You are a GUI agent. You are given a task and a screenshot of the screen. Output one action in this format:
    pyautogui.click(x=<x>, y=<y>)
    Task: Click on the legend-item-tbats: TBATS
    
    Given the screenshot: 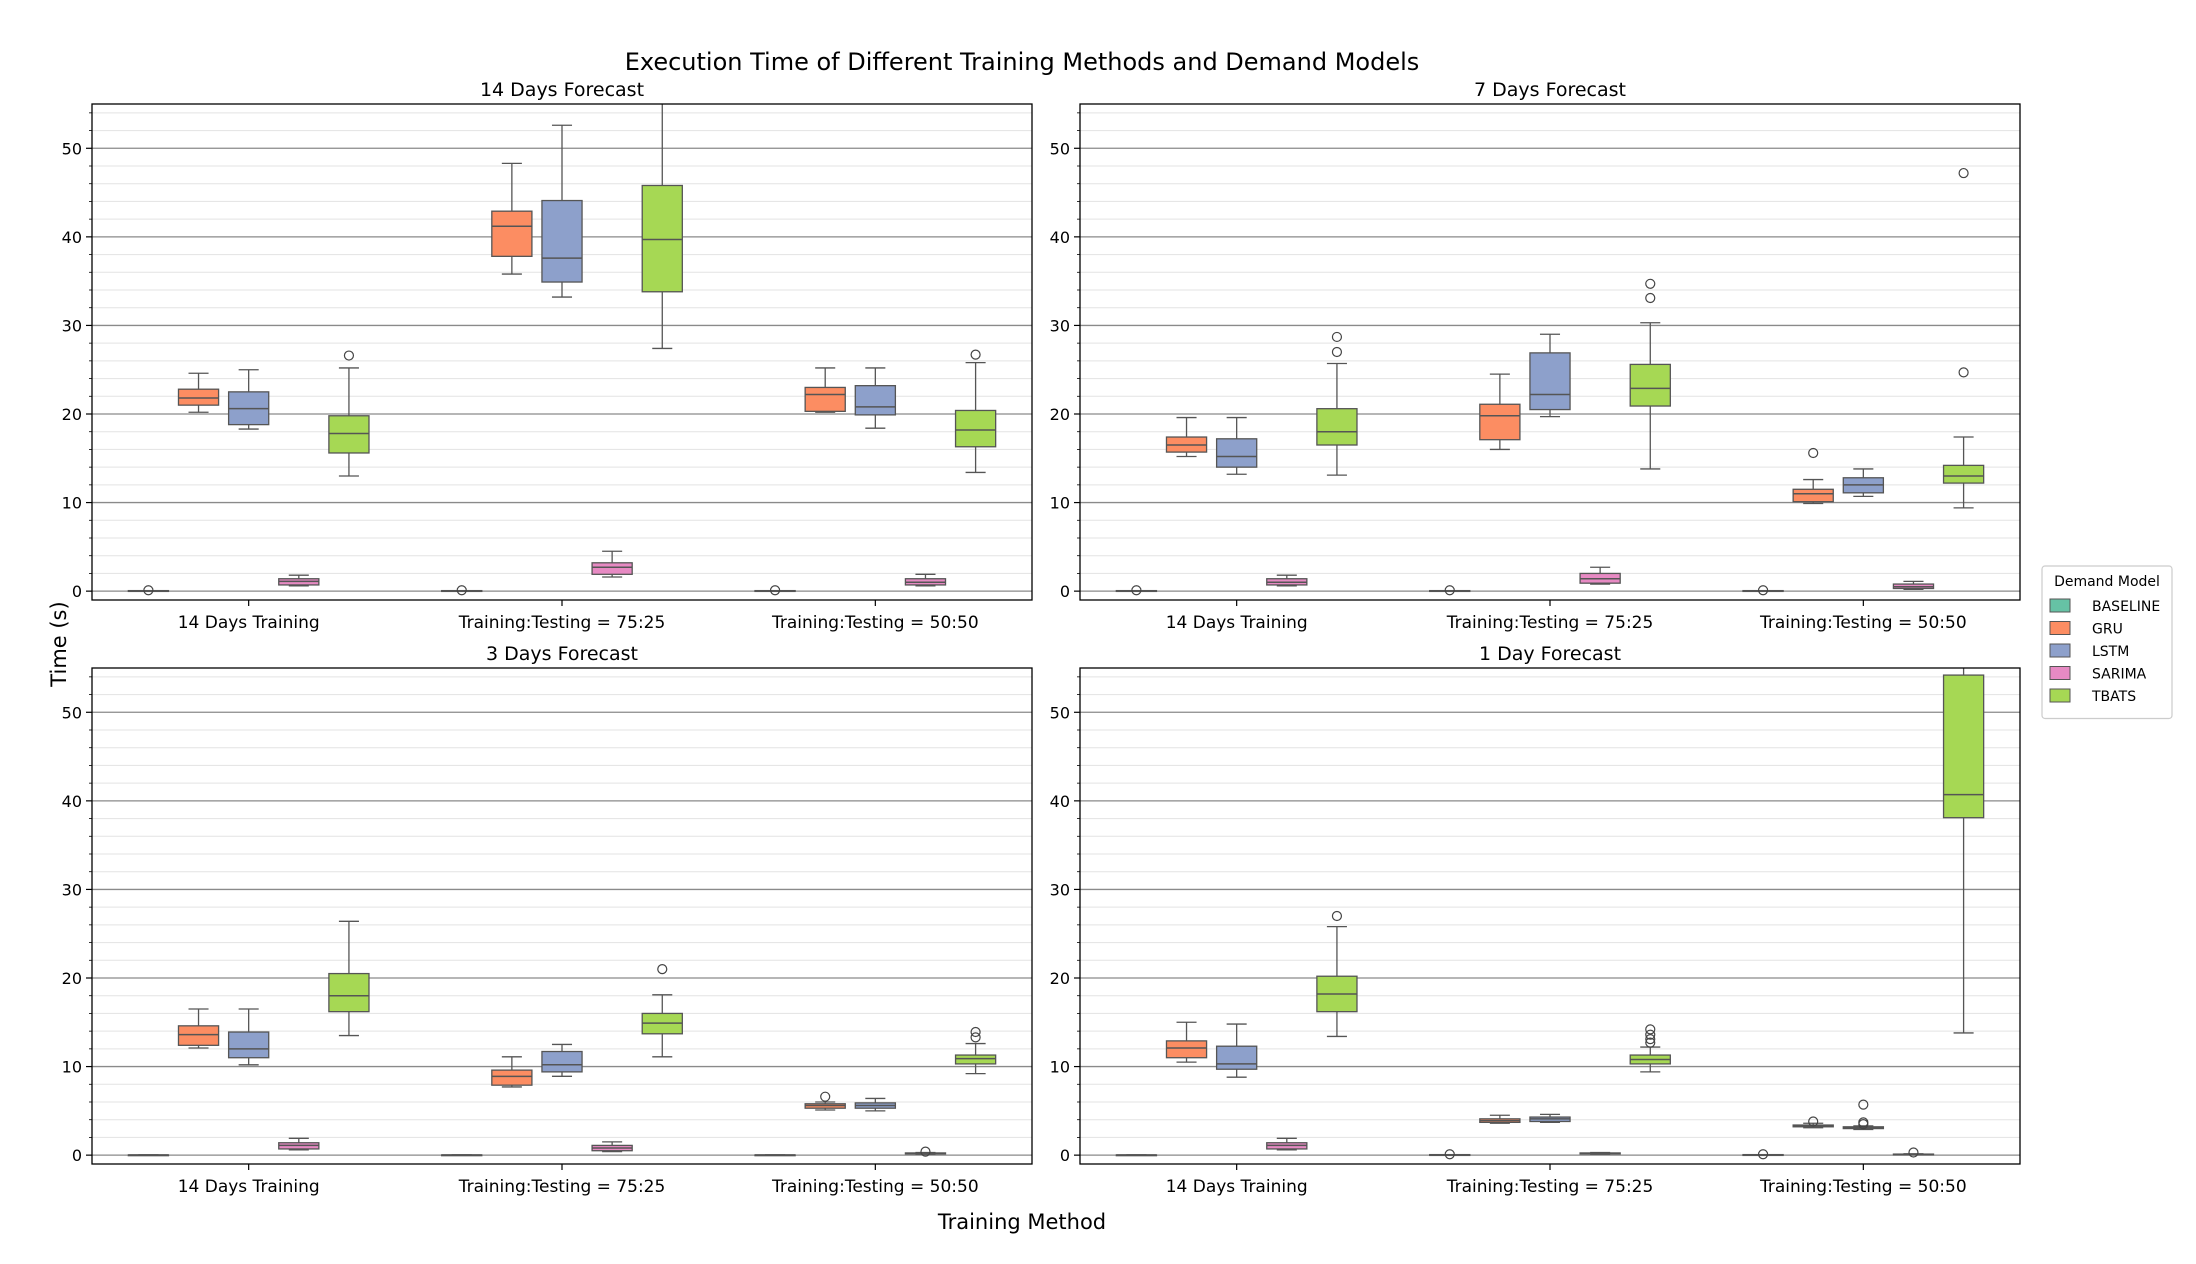 What is the action you would take?
    pyautogui.click(x=2092, y=696)
    